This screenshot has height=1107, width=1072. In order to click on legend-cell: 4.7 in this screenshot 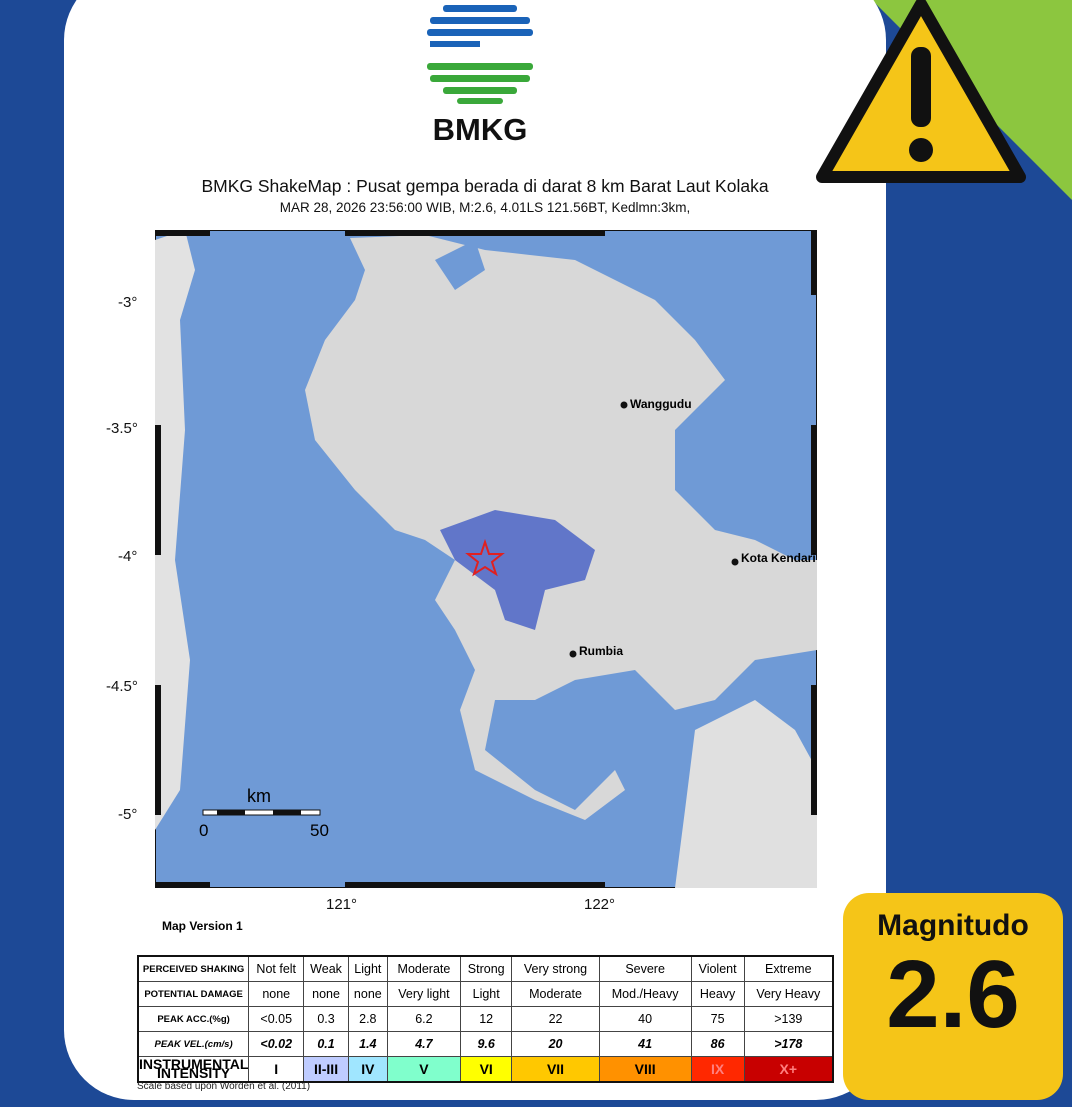, I will do `click(423, 1044)`.